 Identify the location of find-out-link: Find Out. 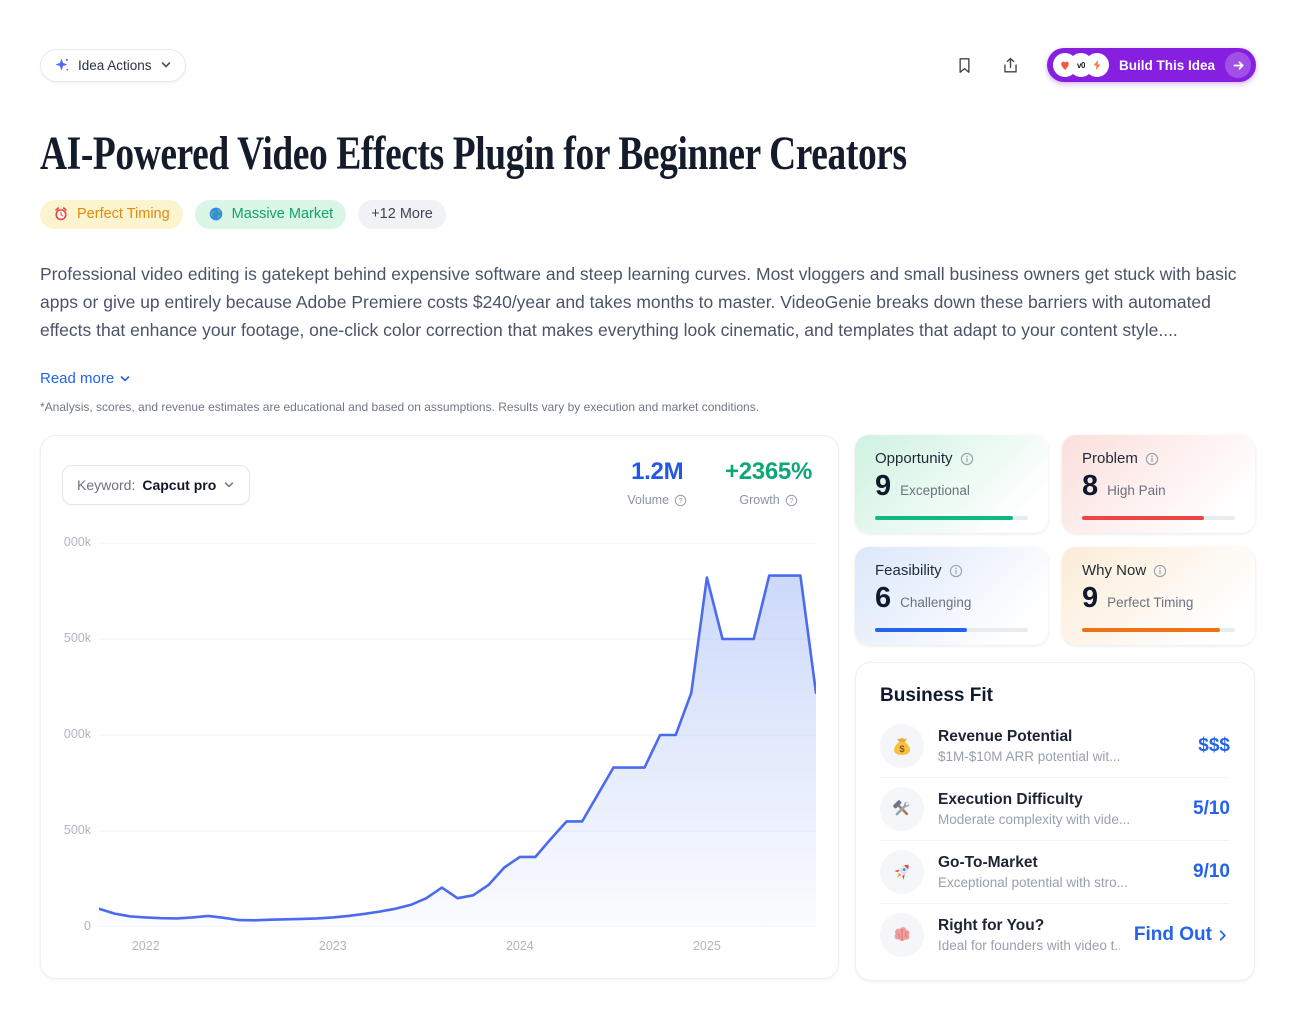
(1182, 935).